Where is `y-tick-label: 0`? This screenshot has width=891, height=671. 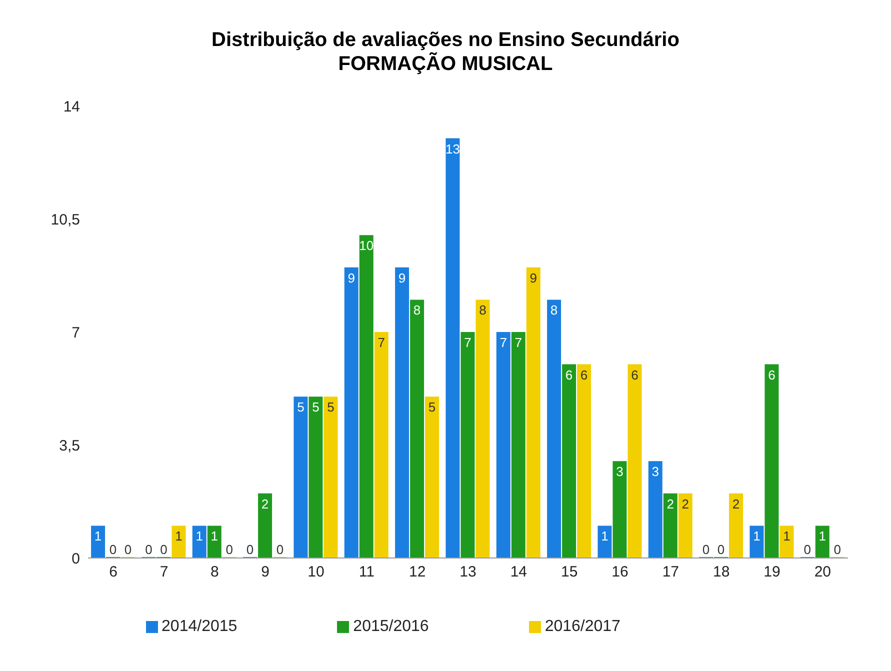
y-tick-label: 0 is located at coordinates (76, 559).